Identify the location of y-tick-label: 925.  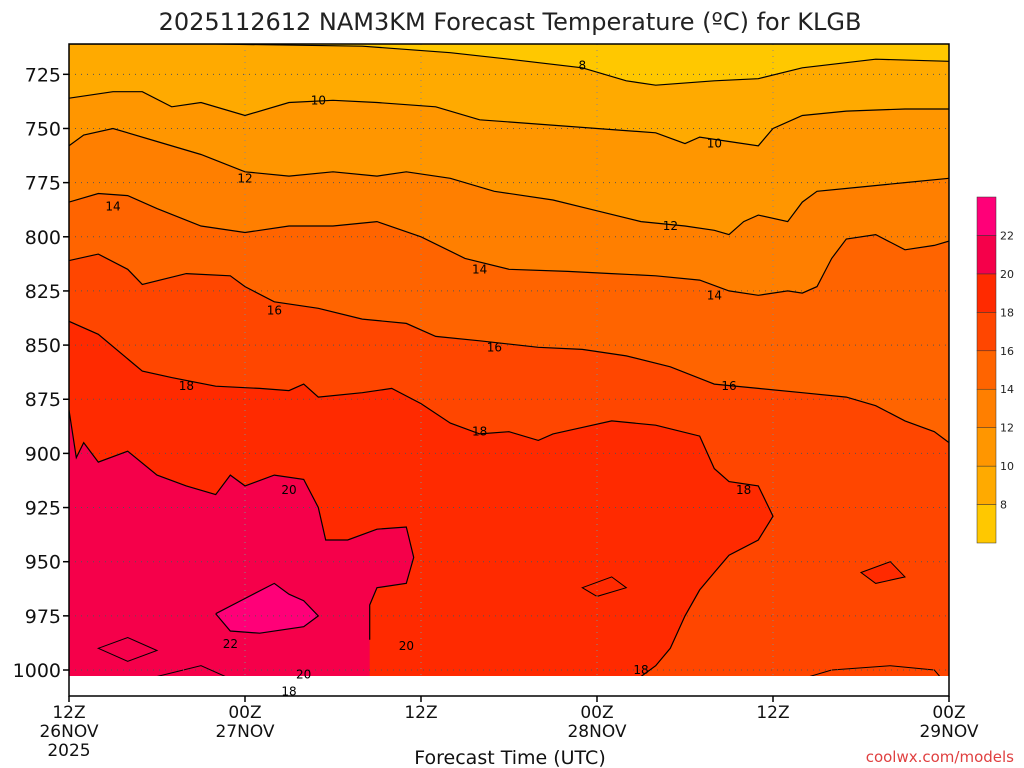
(43, 509).